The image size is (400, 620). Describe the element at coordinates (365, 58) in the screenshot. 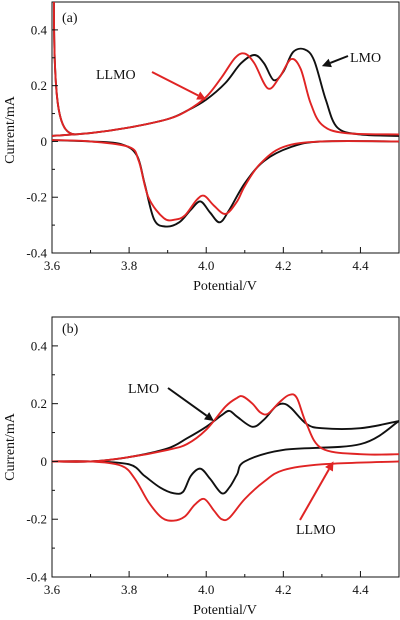

I see `panel-a-annotation-lmo: LMO` at that location.